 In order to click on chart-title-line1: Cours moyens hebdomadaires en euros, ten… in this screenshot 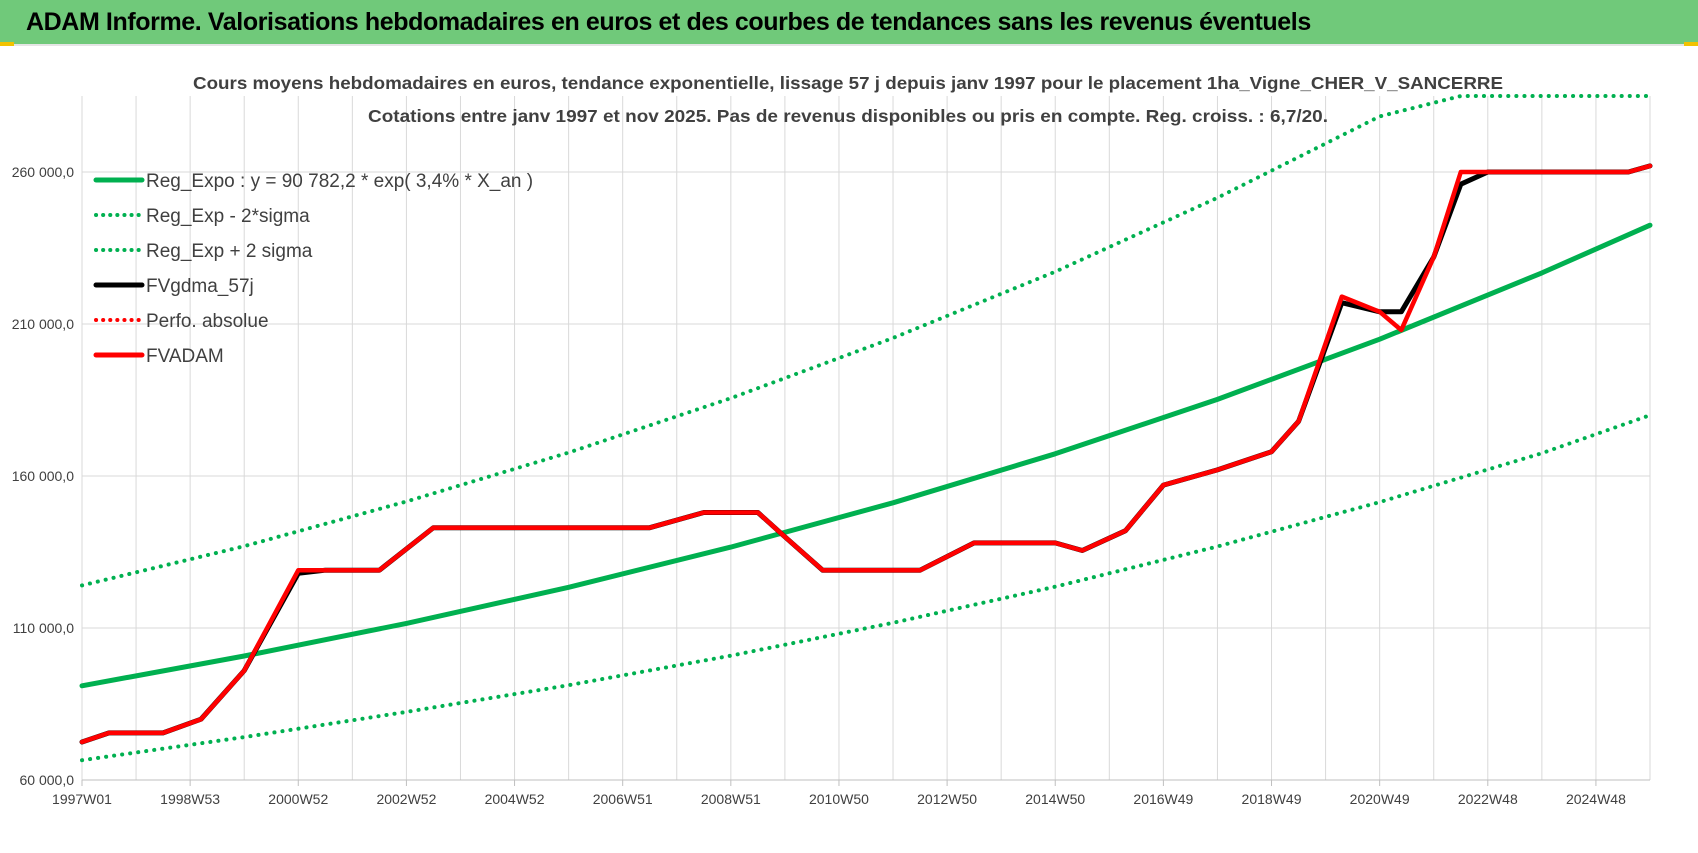, I will do `click(848, 83)`.